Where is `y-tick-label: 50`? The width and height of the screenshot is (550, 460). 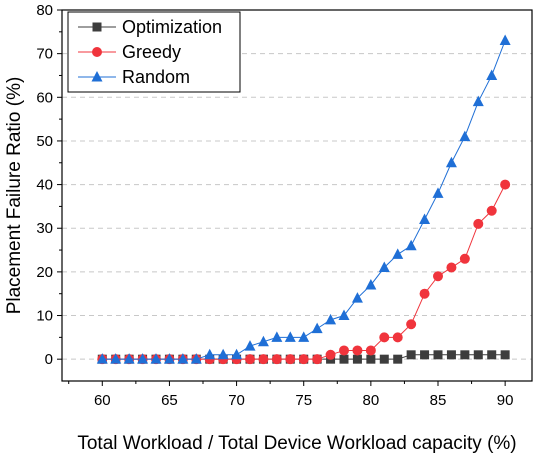
y-tick-label: 50 is located at coordinates (44, 141).